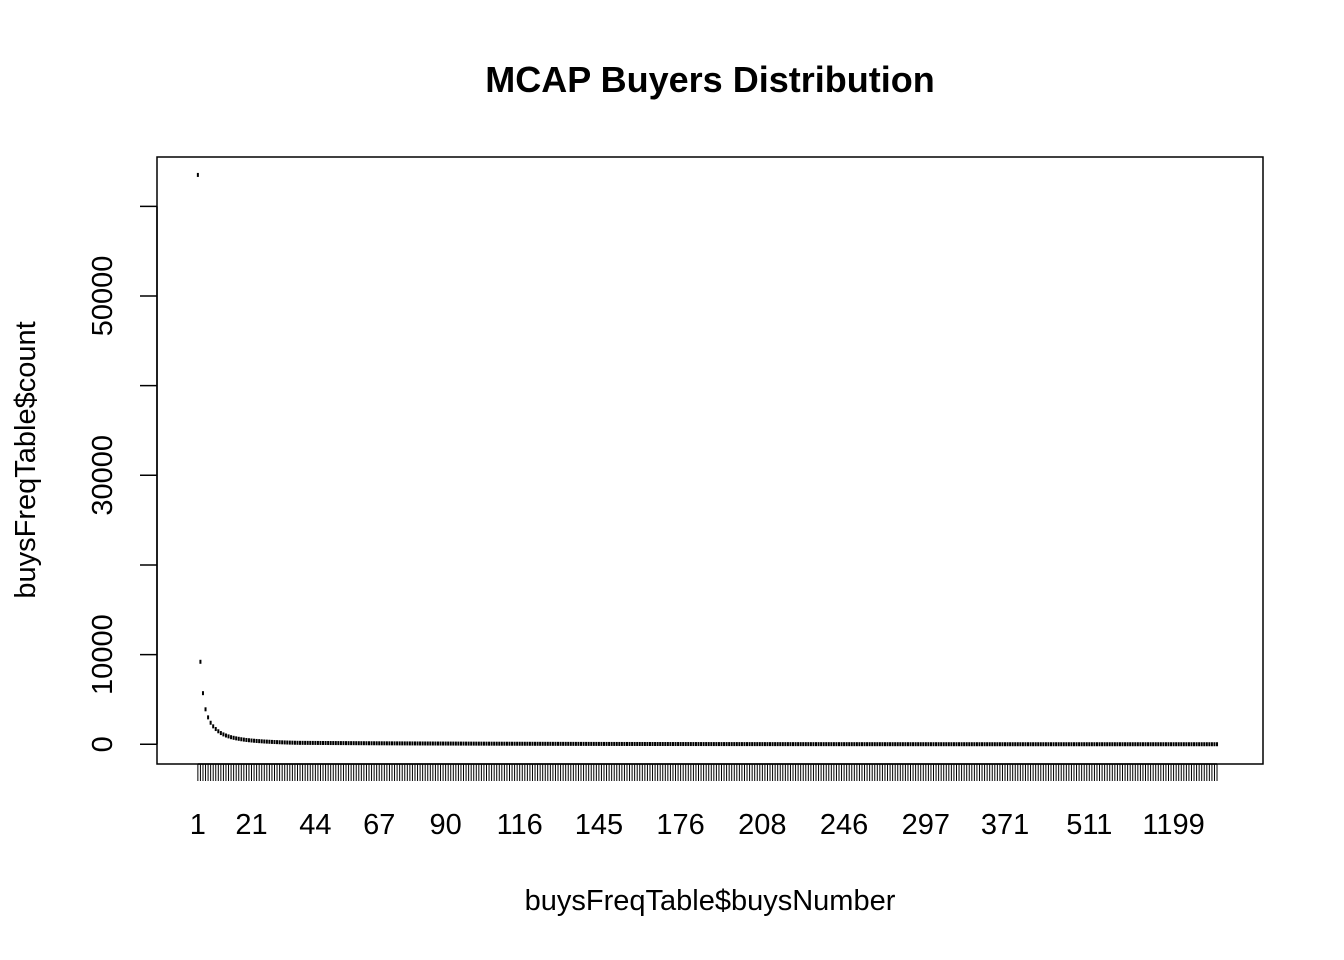  I want to click on y-tick-label: 30000, so click(103, 475).